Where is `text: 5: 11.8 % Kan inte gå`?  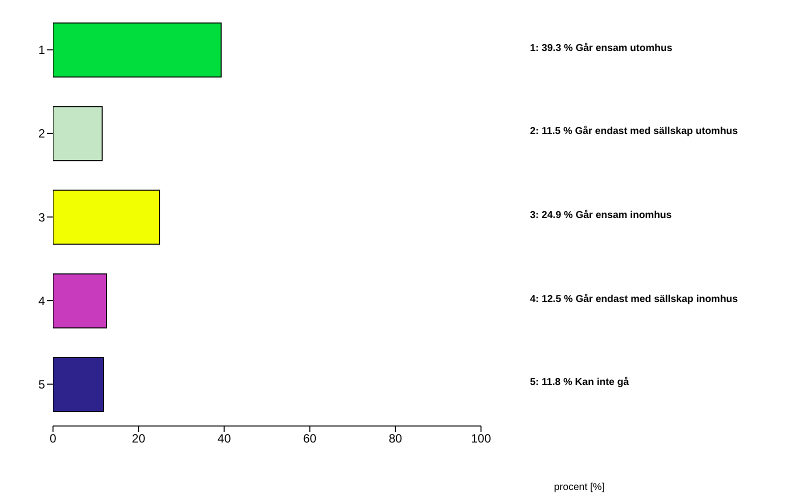
text: 5: 11.8 % Kan inte gå is located at coordinates (579, 382).